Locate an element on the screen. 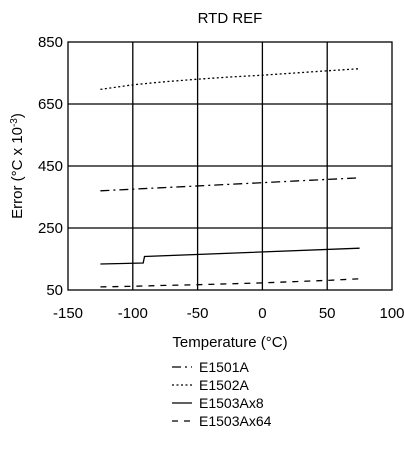 This screenshot has width=404, height=449. series-line-e1503ax64 is located at coordinates (230, 283).